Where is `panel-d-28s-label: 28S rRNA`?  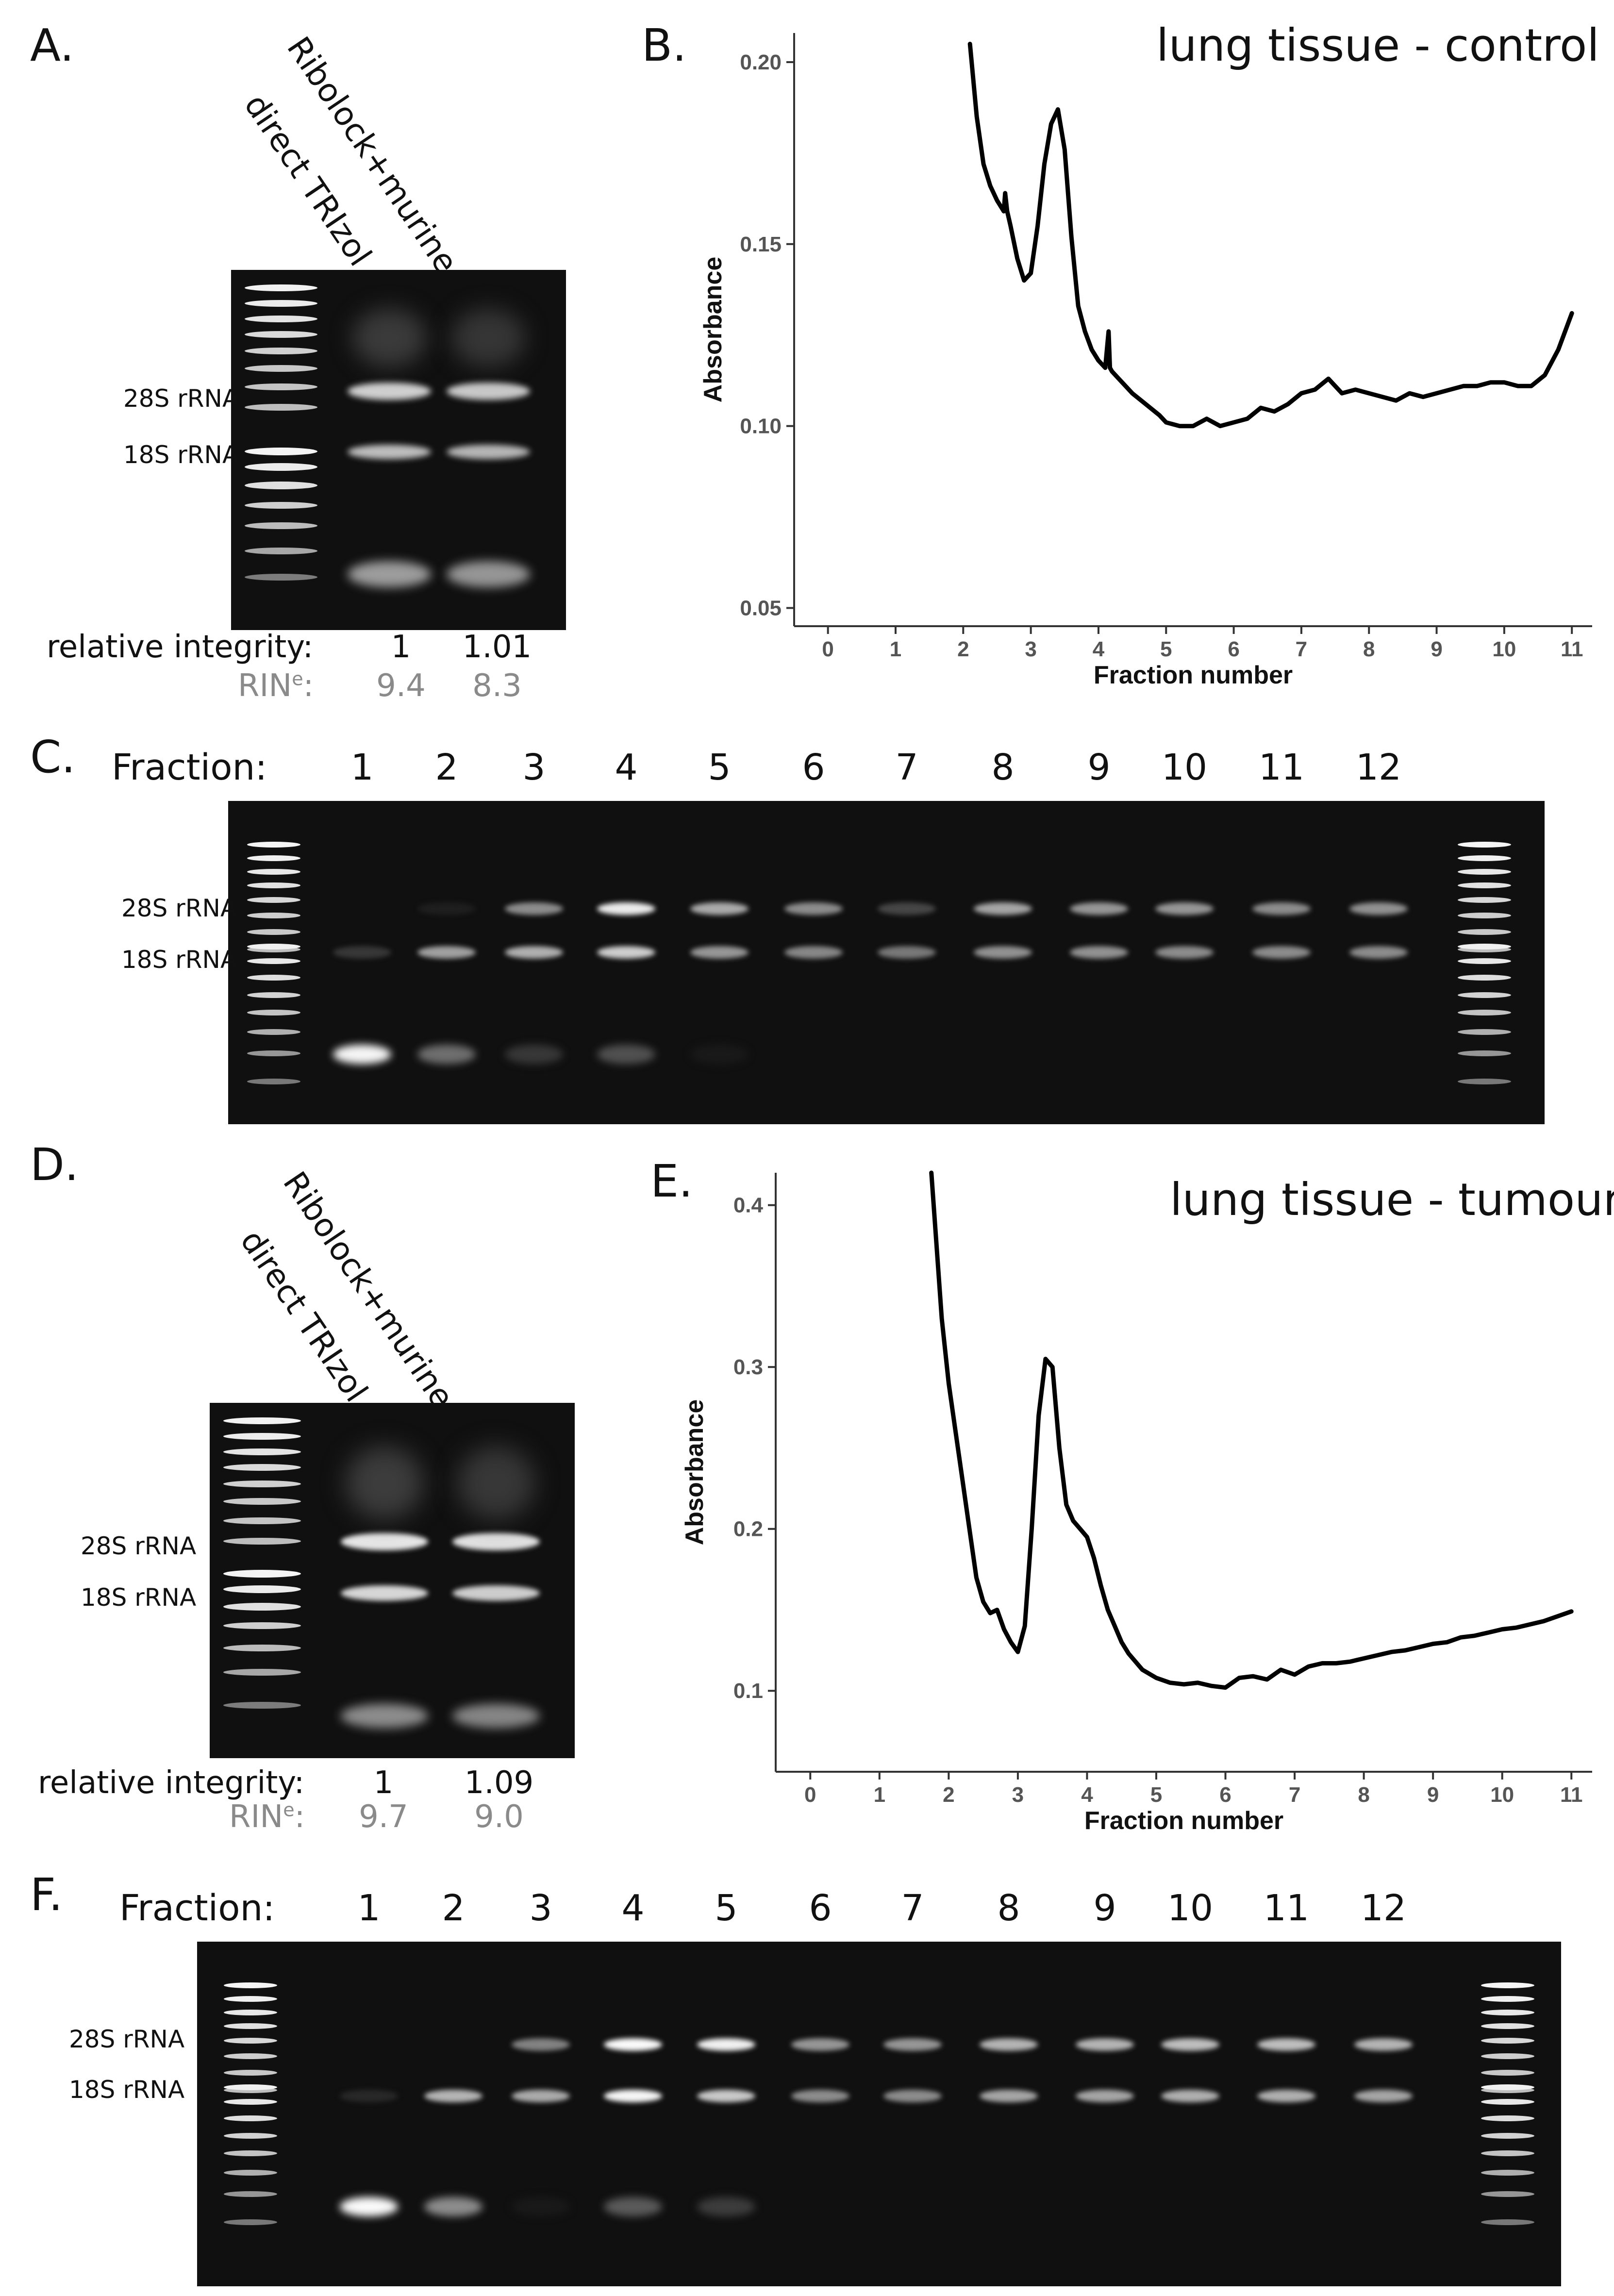 panel-d-28s-label: 28S rRNA is located at coordinates (139, 1546).